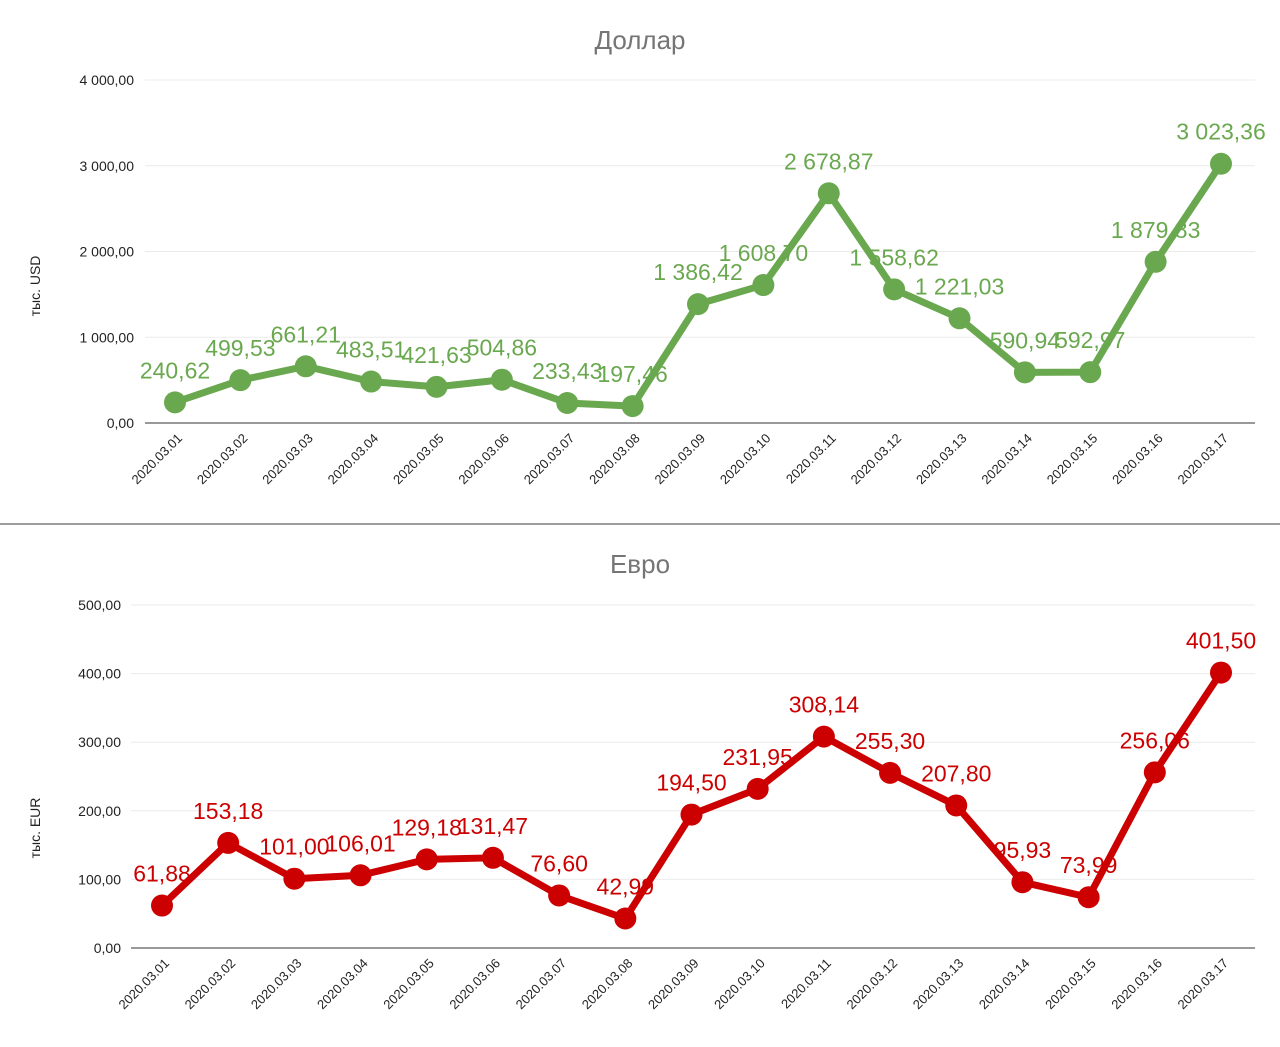 The width and height of the screenshot is (1280, 1047). What do you see at coordinates (1221, 132) in the screenshot?
I see `data-label: 3 023,36` at bounding box center [1221, 132].